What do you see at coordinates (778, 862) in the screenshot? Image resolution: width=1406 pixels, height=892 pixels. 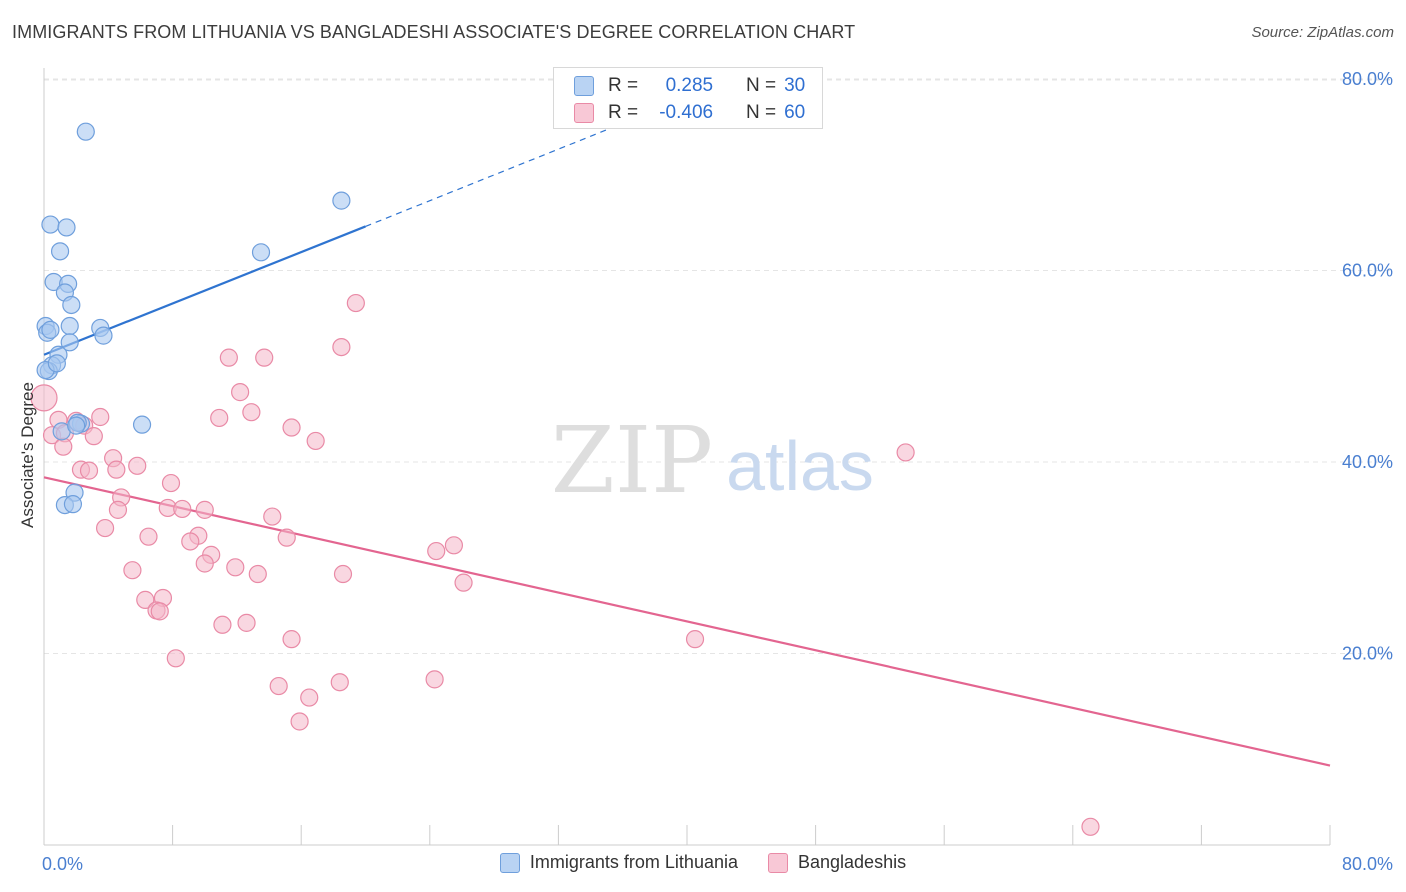 I see `legend-swatch-pink` at bounding box center [778, 862].